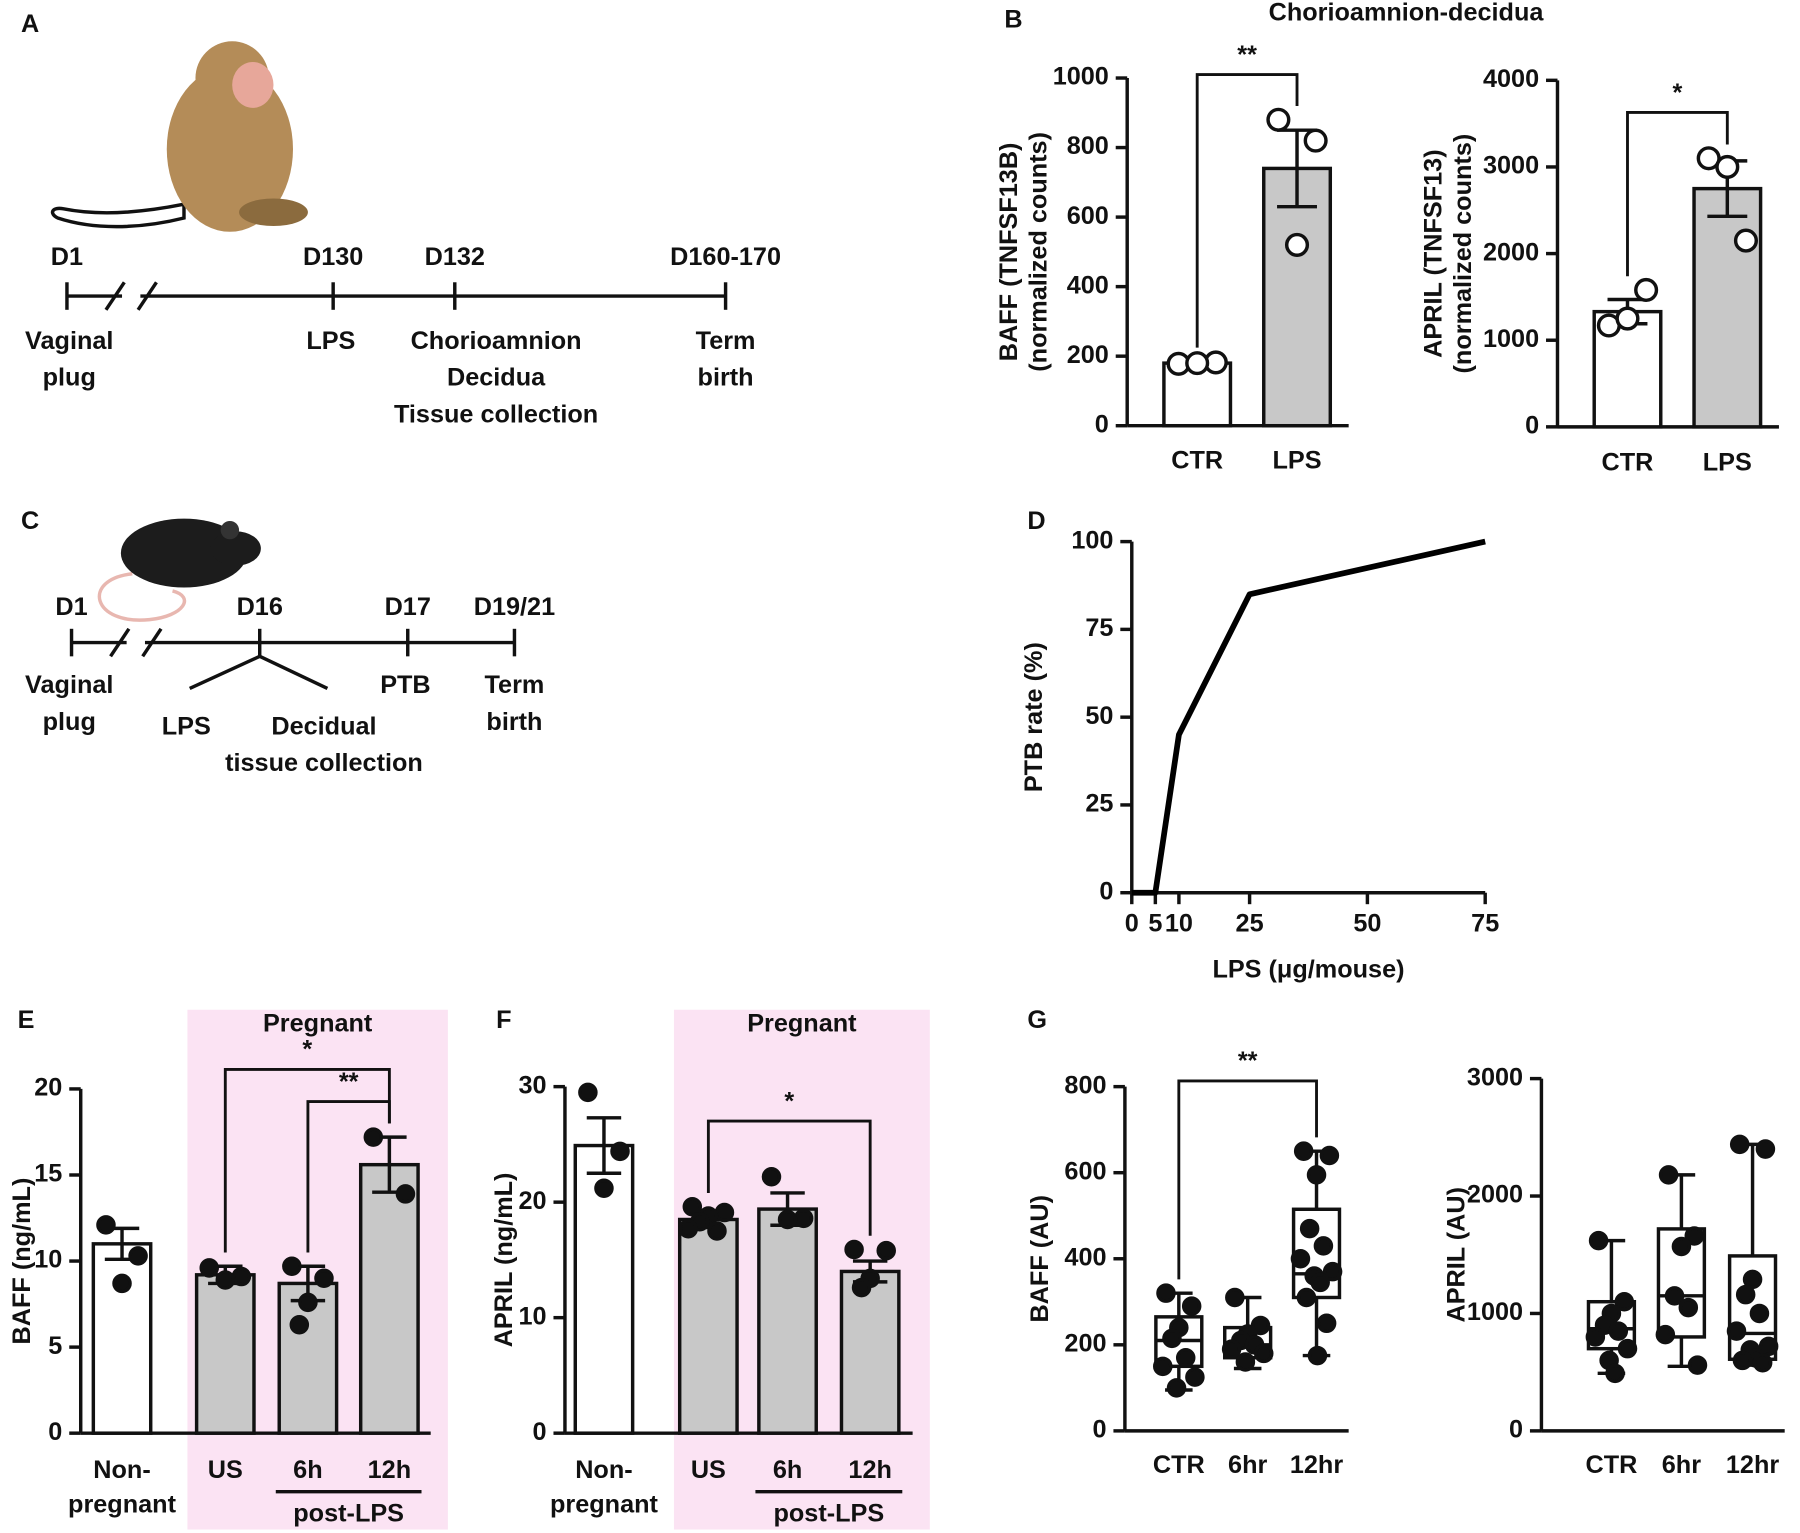 The image size is (1800, 1533). What do you see at coordinates (1407, 13) in the screenshot?
I see `chart-title: Chorioamnion-decidua` at bounding box center [1407, 13].